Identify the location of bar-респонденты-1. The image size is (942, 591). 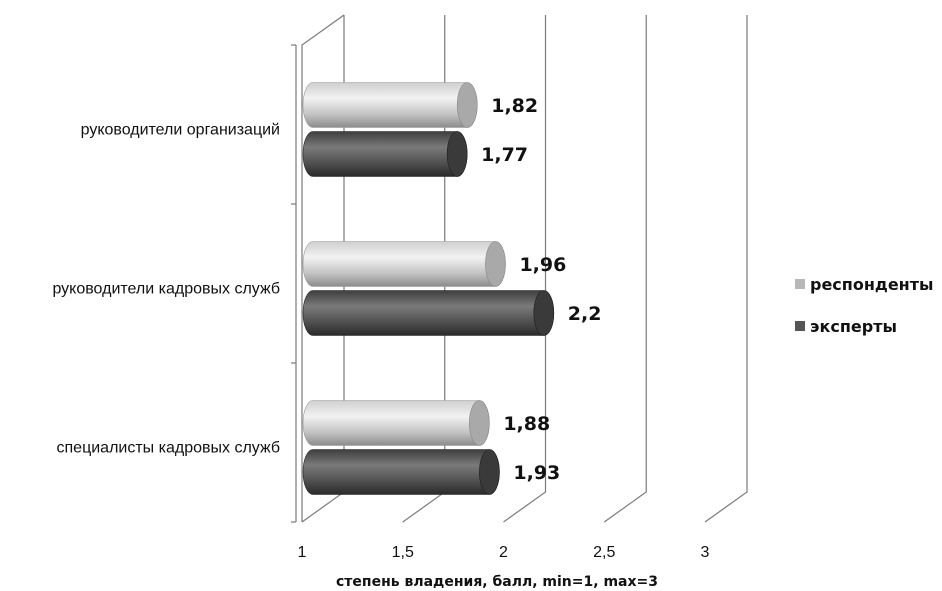
(404, 264).